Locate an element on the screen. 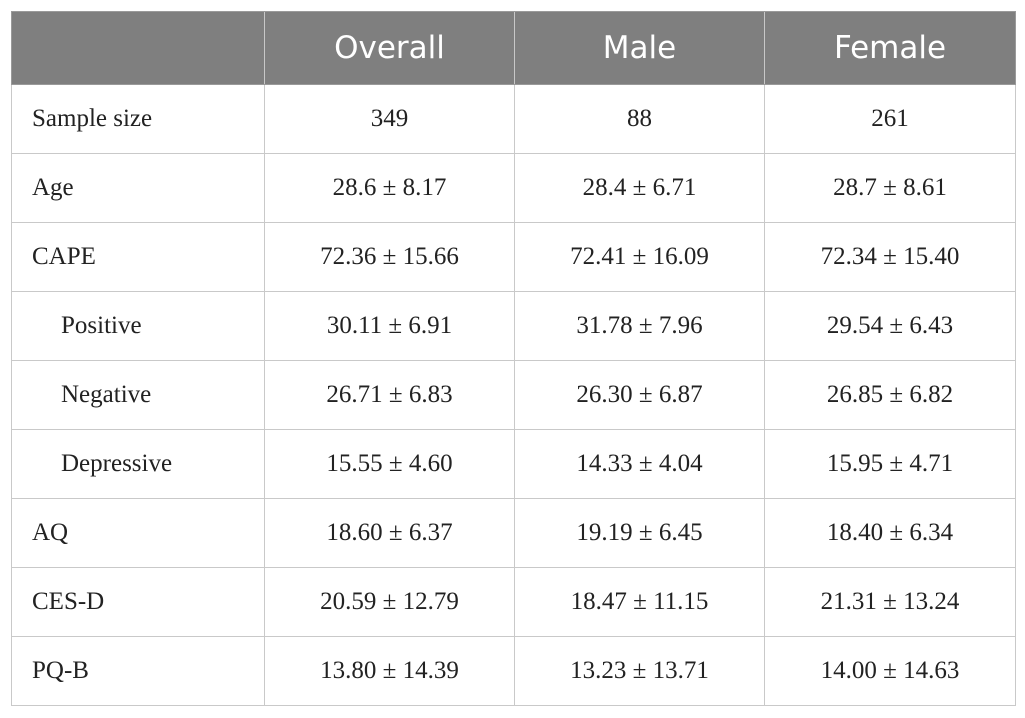  header-row: Overall Male Female is located at coordinates (513, 48).